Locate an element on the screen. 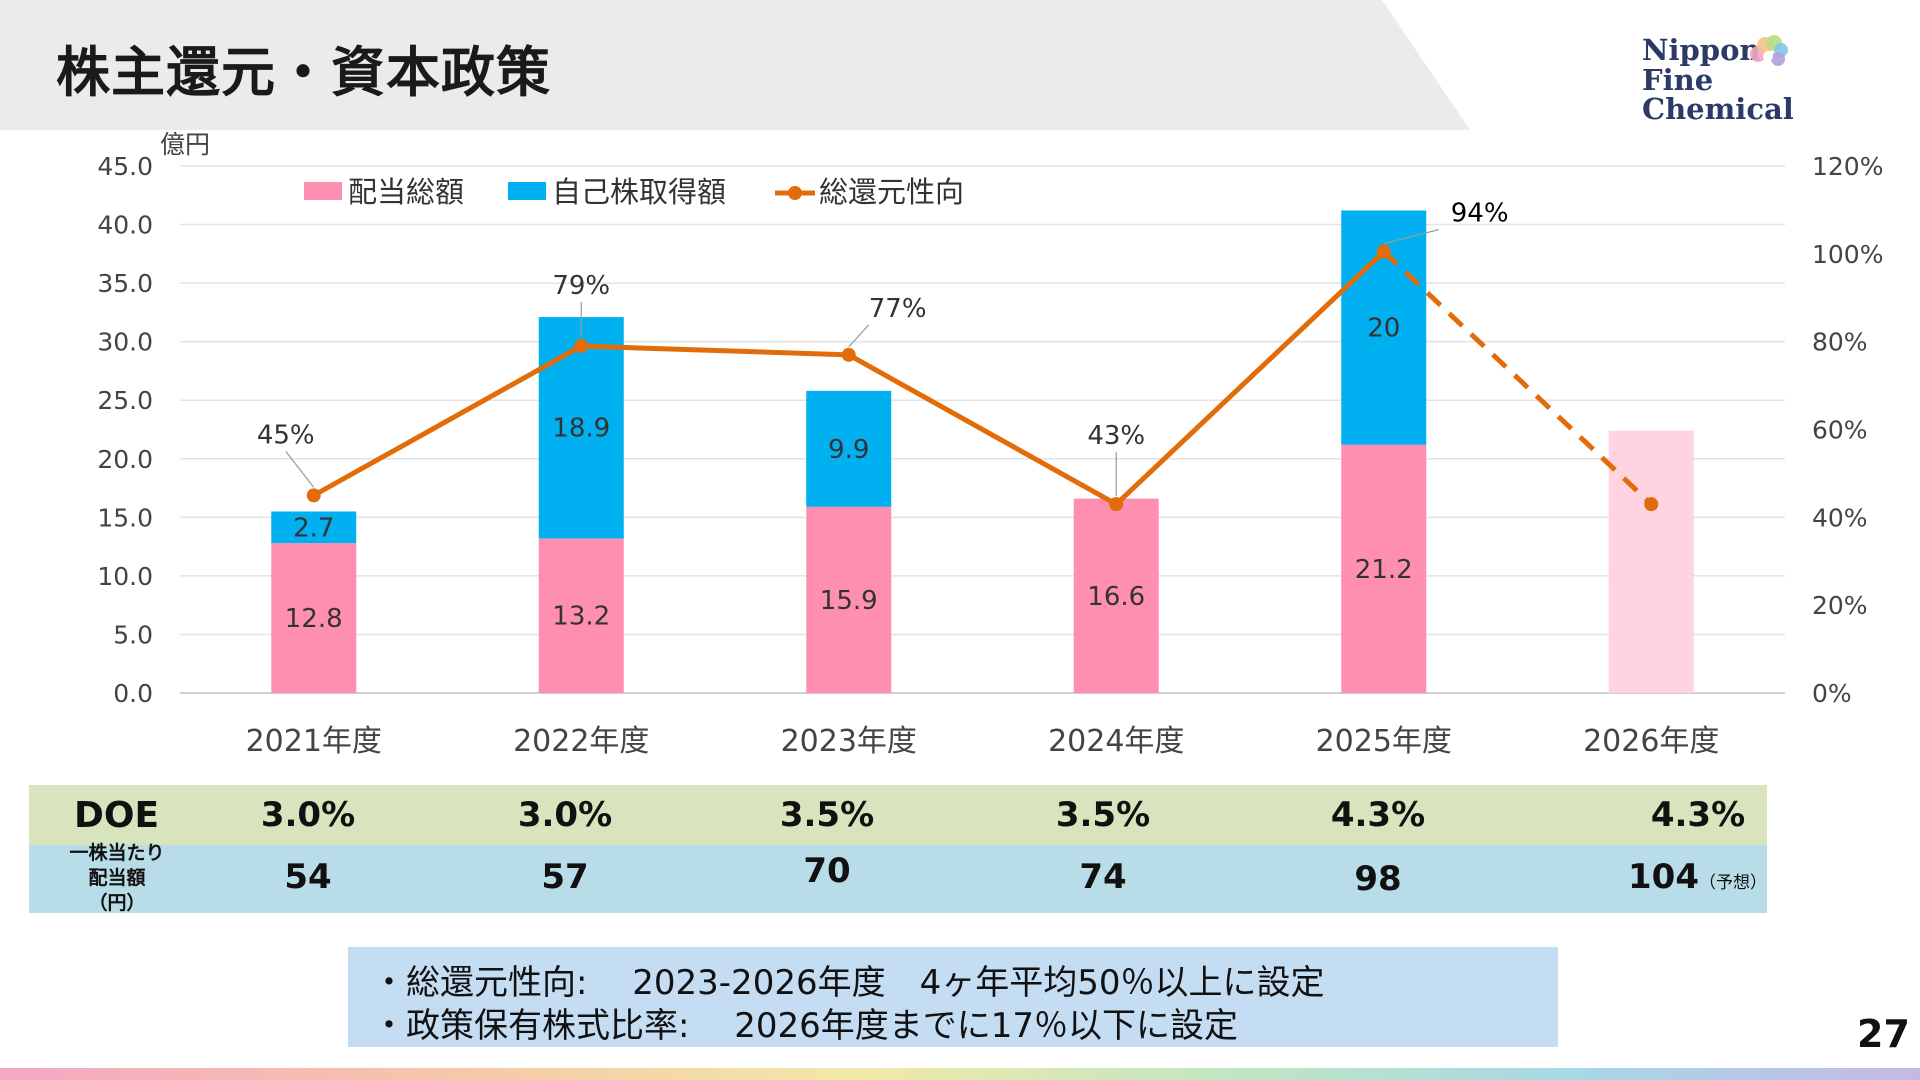 The width and height of the screenshot is (1920, 1080). dividend-value-label: 21.2 is located at coordinates (1384, 570).